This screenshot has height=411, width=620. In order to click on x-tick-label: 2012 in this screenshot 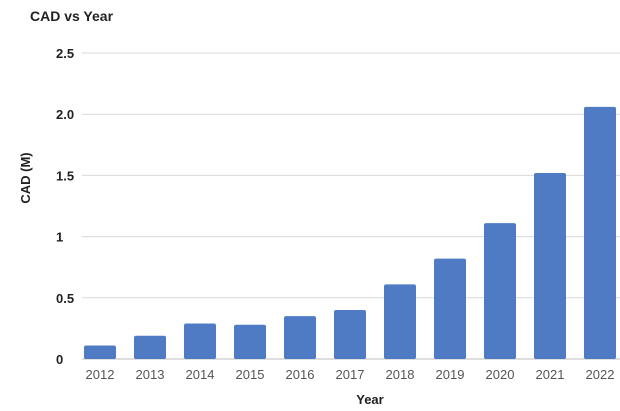, I will do `click(100, 374)`.